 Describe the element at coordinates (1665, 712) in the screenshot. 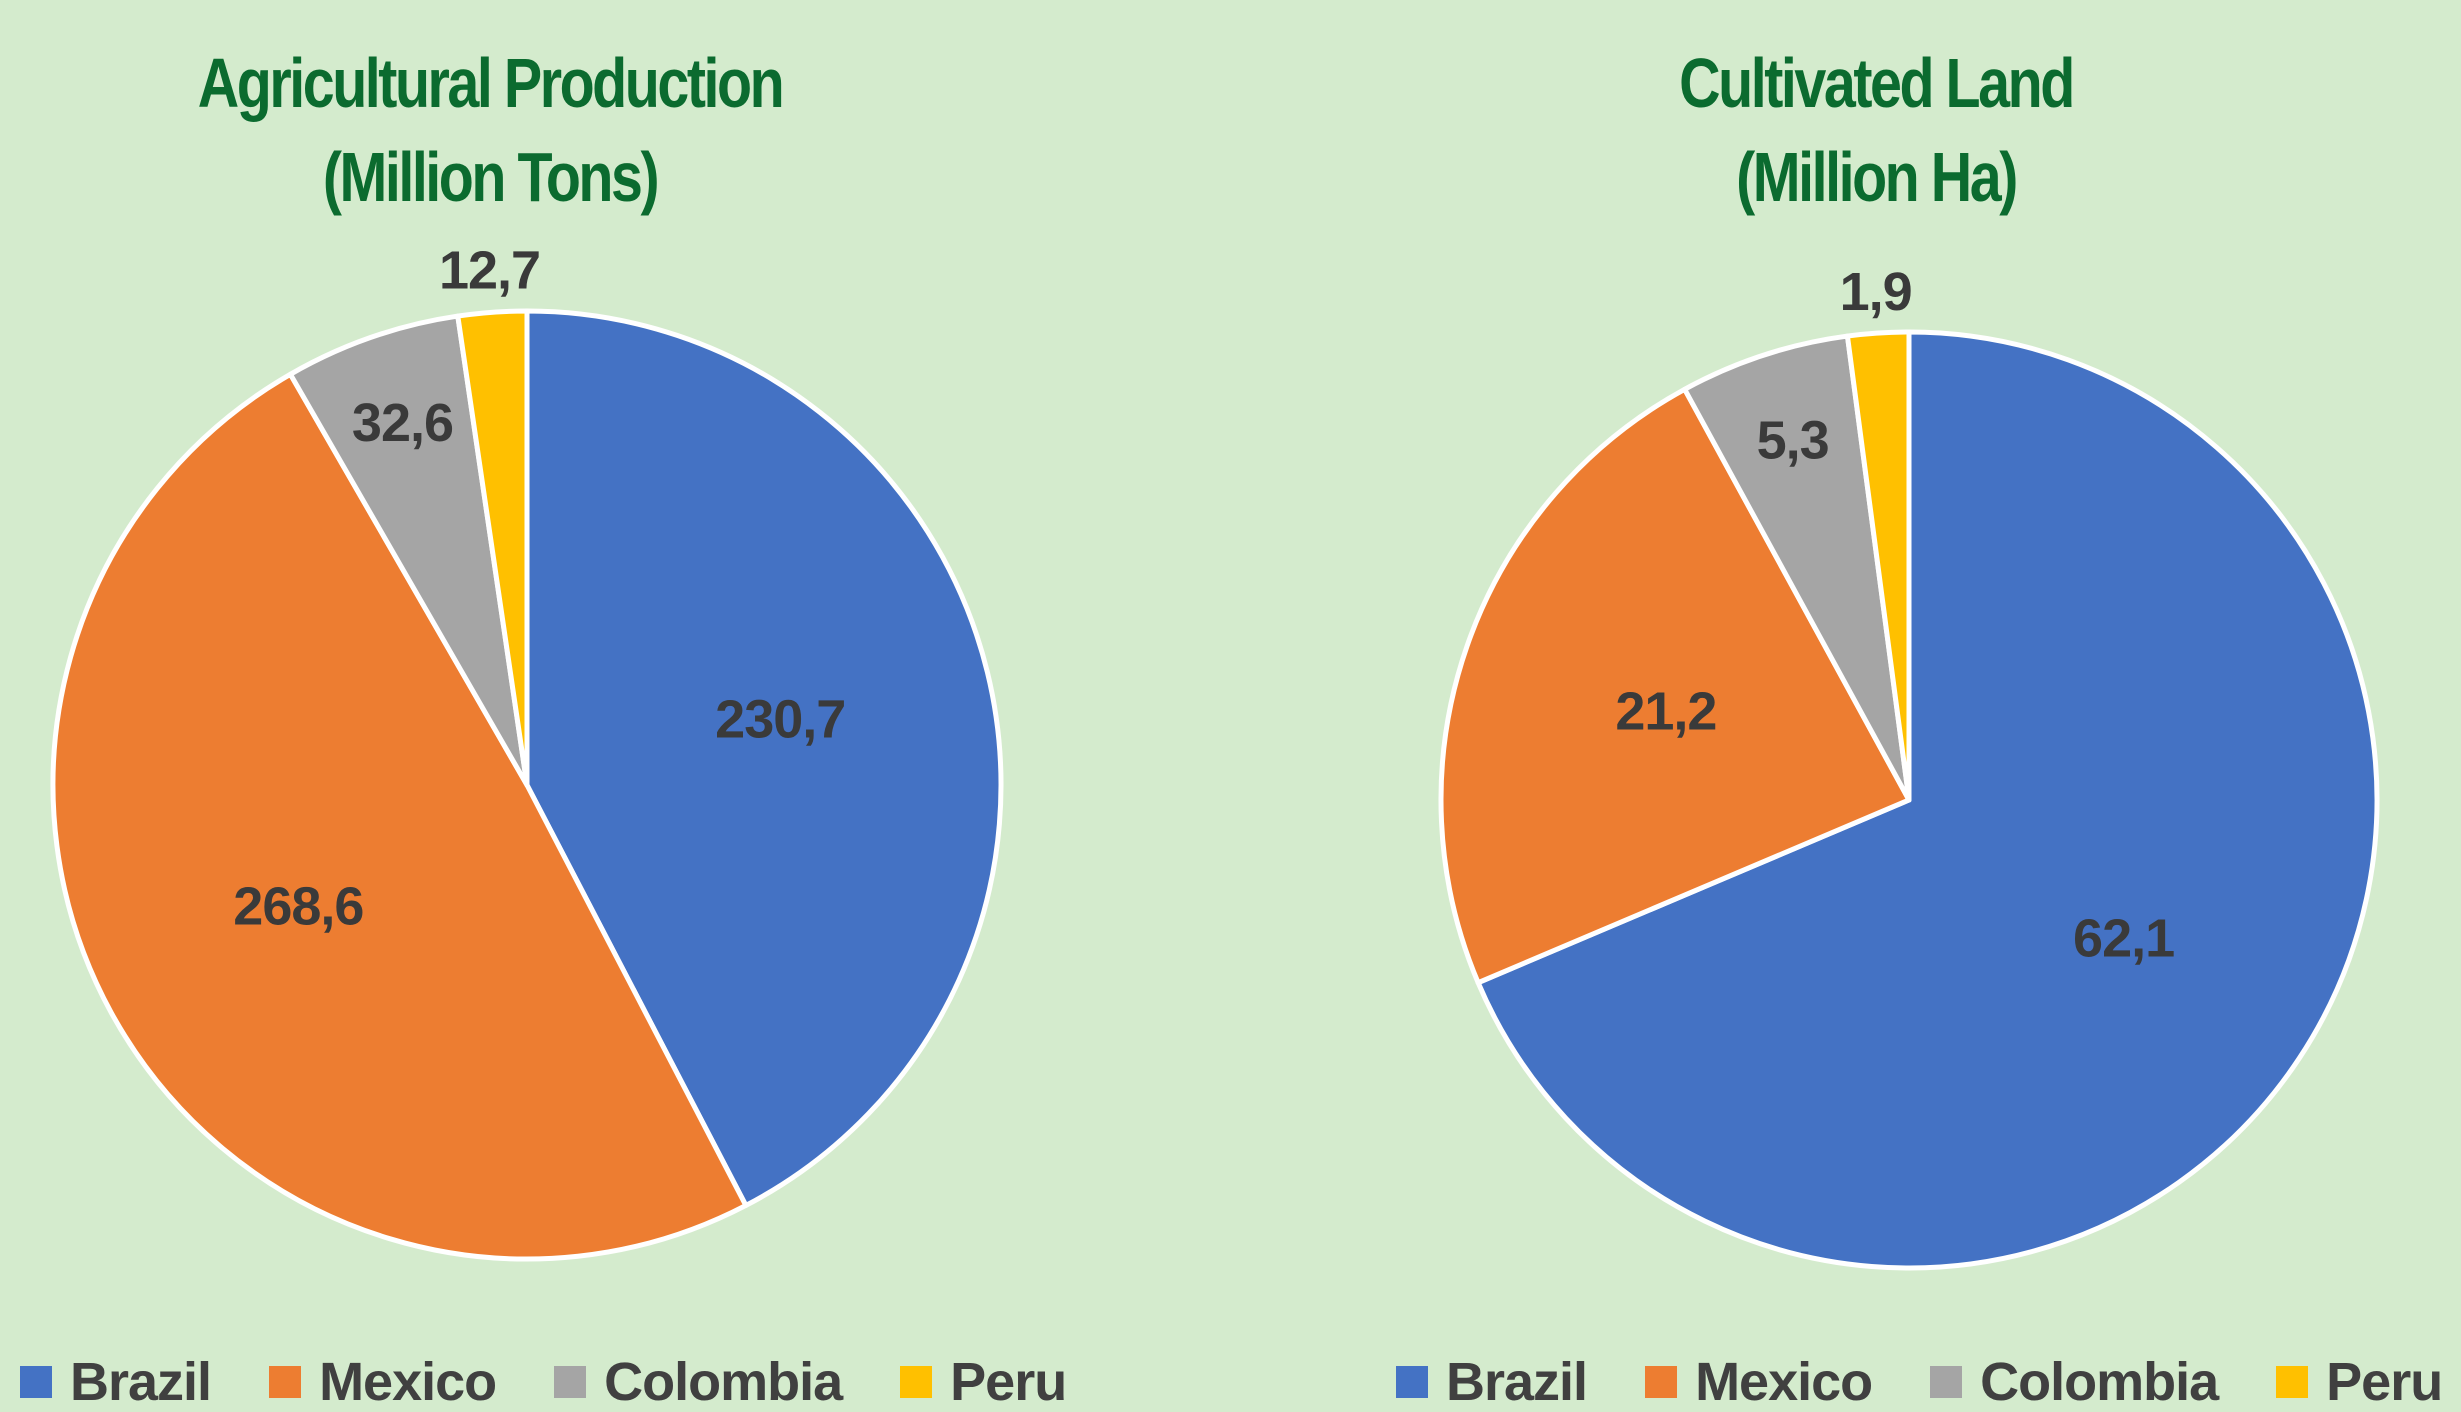

I see `data-label: 21,2` at that location.